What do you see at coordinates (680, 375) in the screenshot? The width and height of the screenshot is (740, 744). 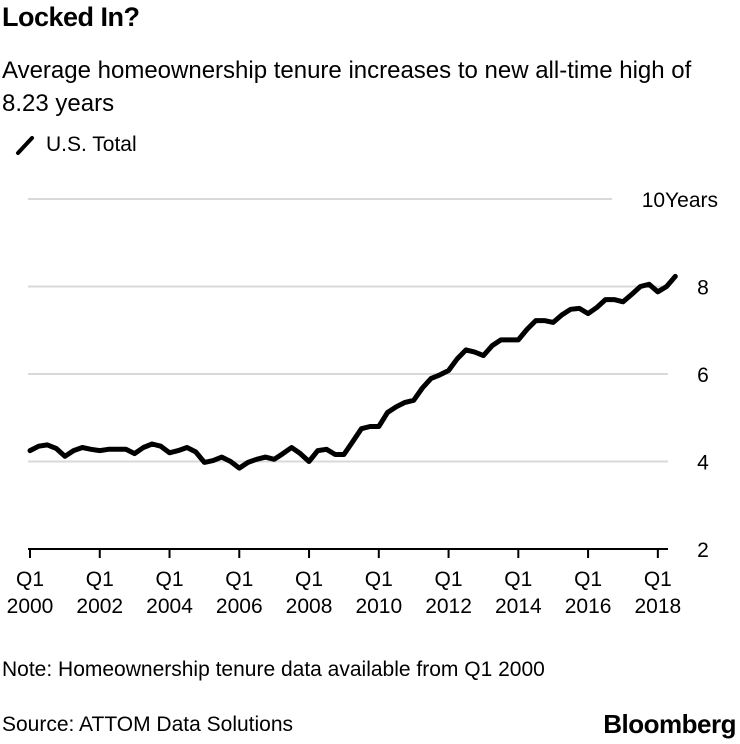 I see `y-tick-labels: 2 4 6 8 10Years` at bounding box center [680, 375].